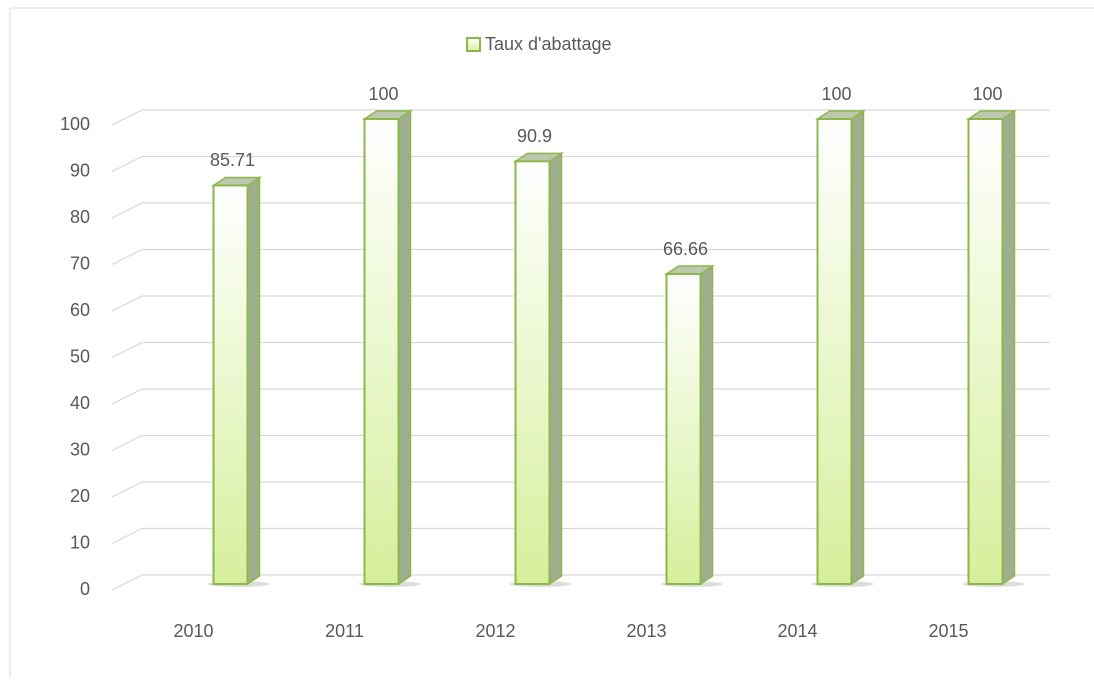  Describe the element at coordinates (80, 356) in the screenshot. I see `y-tick-label: 50` at that location.